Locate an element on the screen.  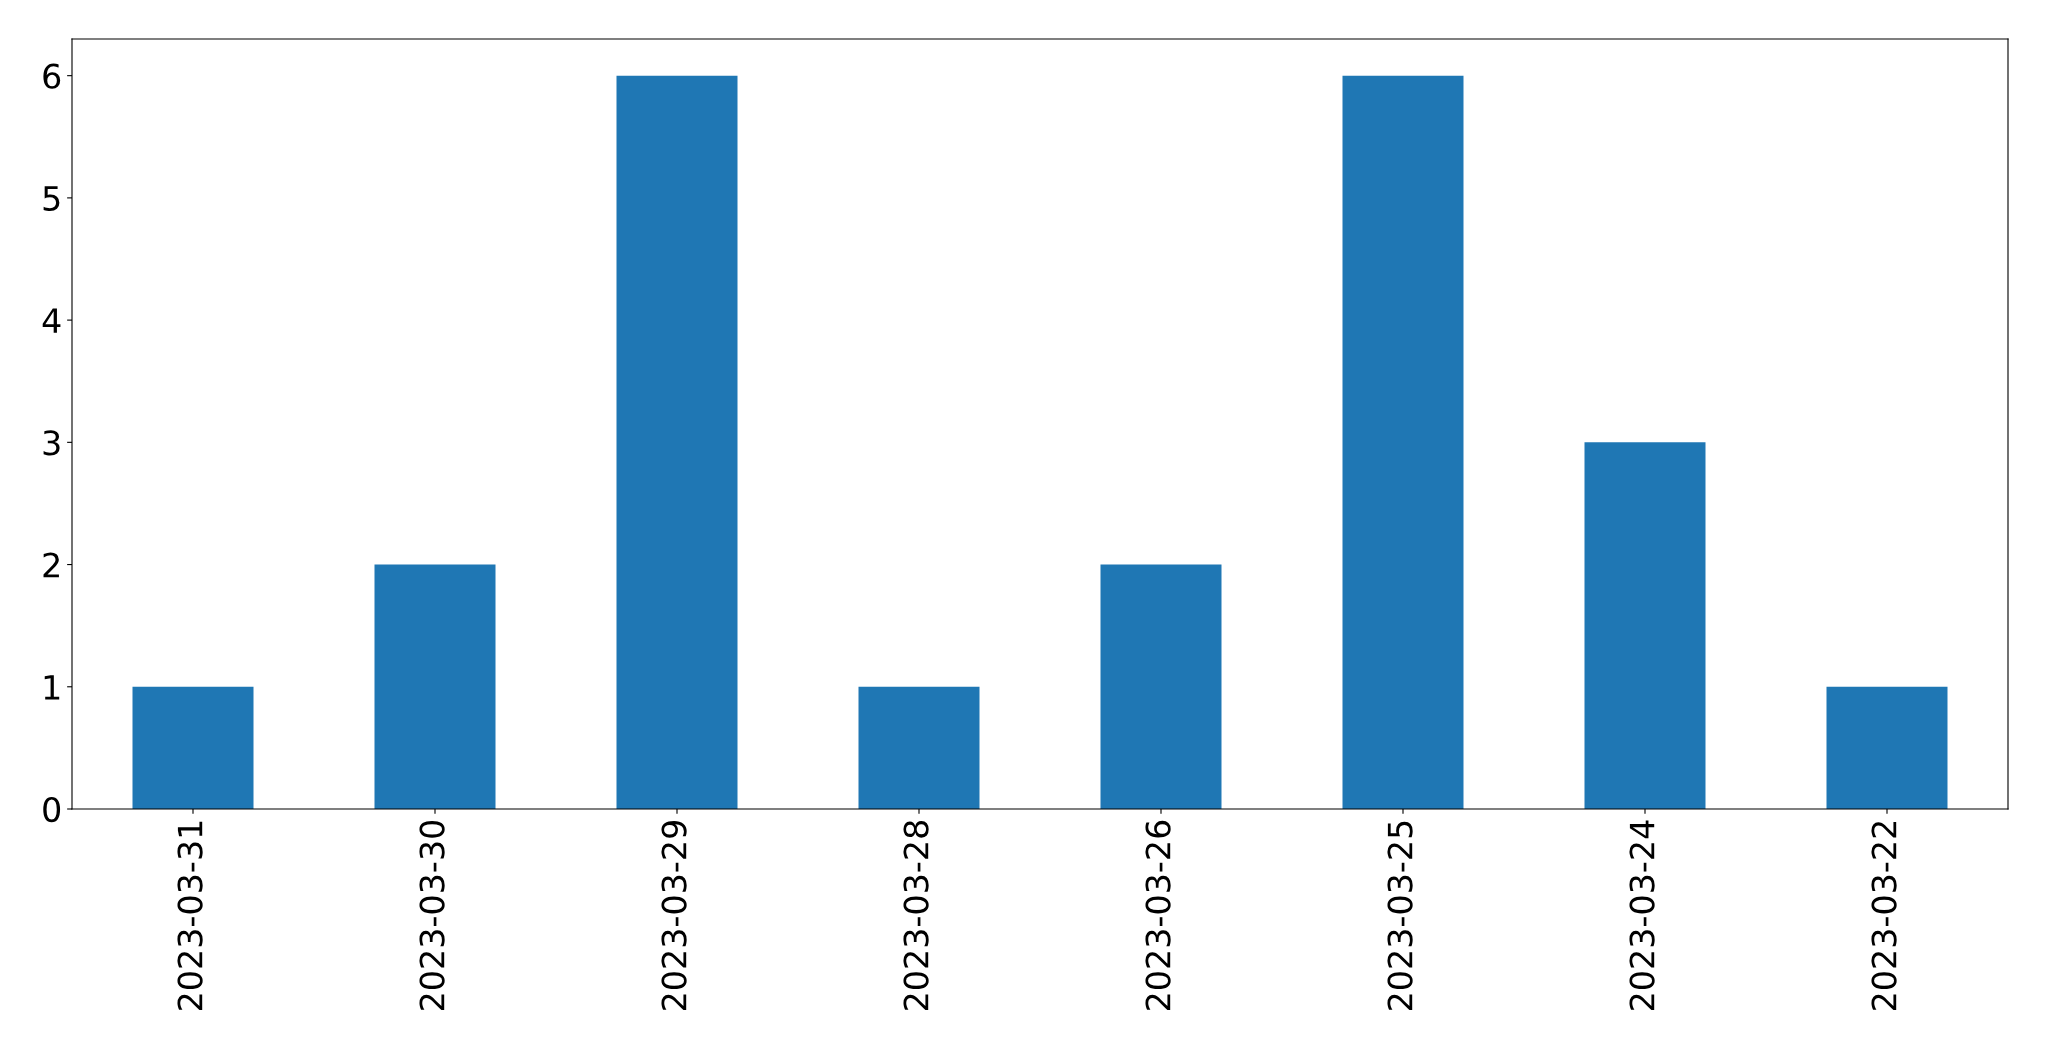
y-tick-label: 1 is located at coordinates (52, 687).